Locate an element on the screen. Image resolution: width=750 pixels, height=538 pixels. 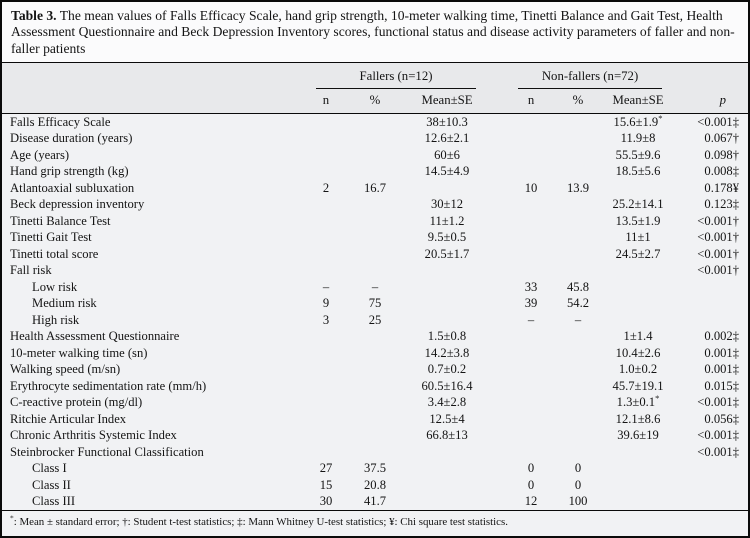
cell-nonfallers-pct: 13.9 is located at coordinates (578, 187).